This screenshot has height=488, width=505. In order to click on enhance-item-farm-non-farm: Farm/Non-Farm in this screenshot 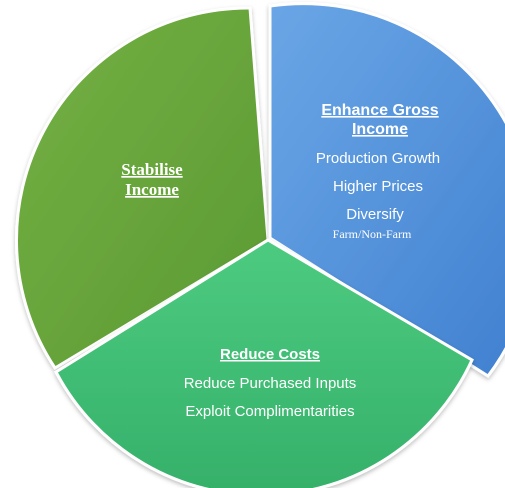, I will do `click(372, 234)`.